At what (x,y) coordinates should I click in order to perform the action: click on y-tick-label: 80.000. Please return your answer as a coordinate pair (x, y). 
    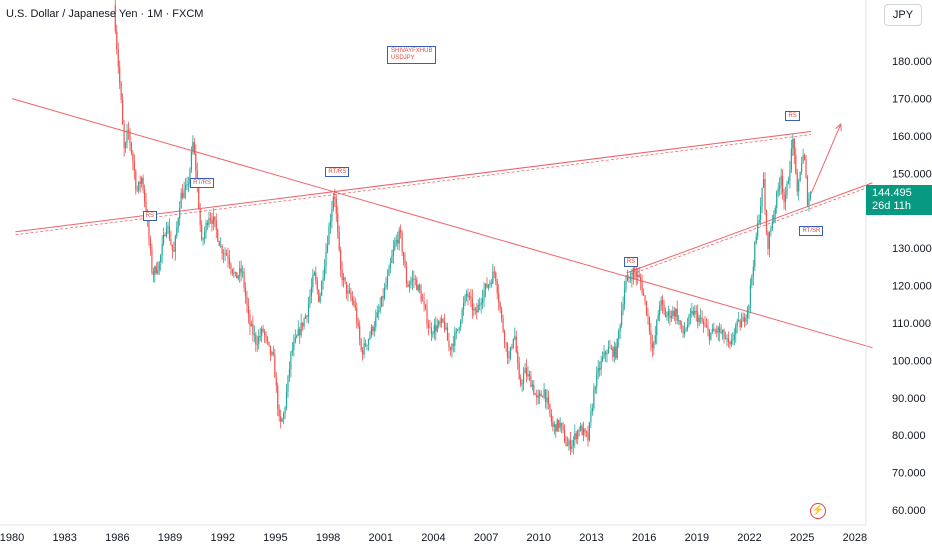
    Looking at the image, I should click on (909, 436).